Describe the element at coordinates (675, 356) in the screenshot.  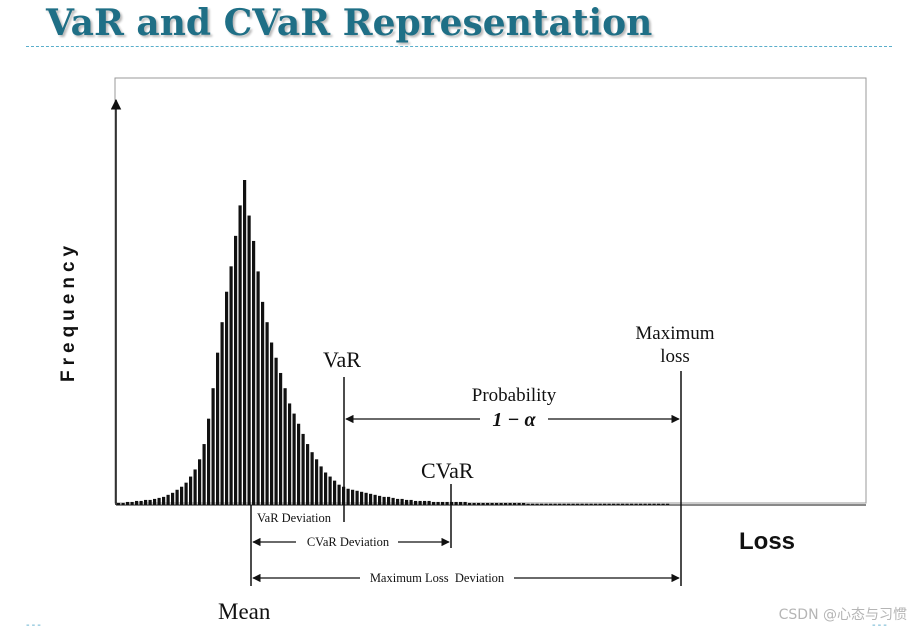
I see `max-loss-label-line2: loss` at that location.